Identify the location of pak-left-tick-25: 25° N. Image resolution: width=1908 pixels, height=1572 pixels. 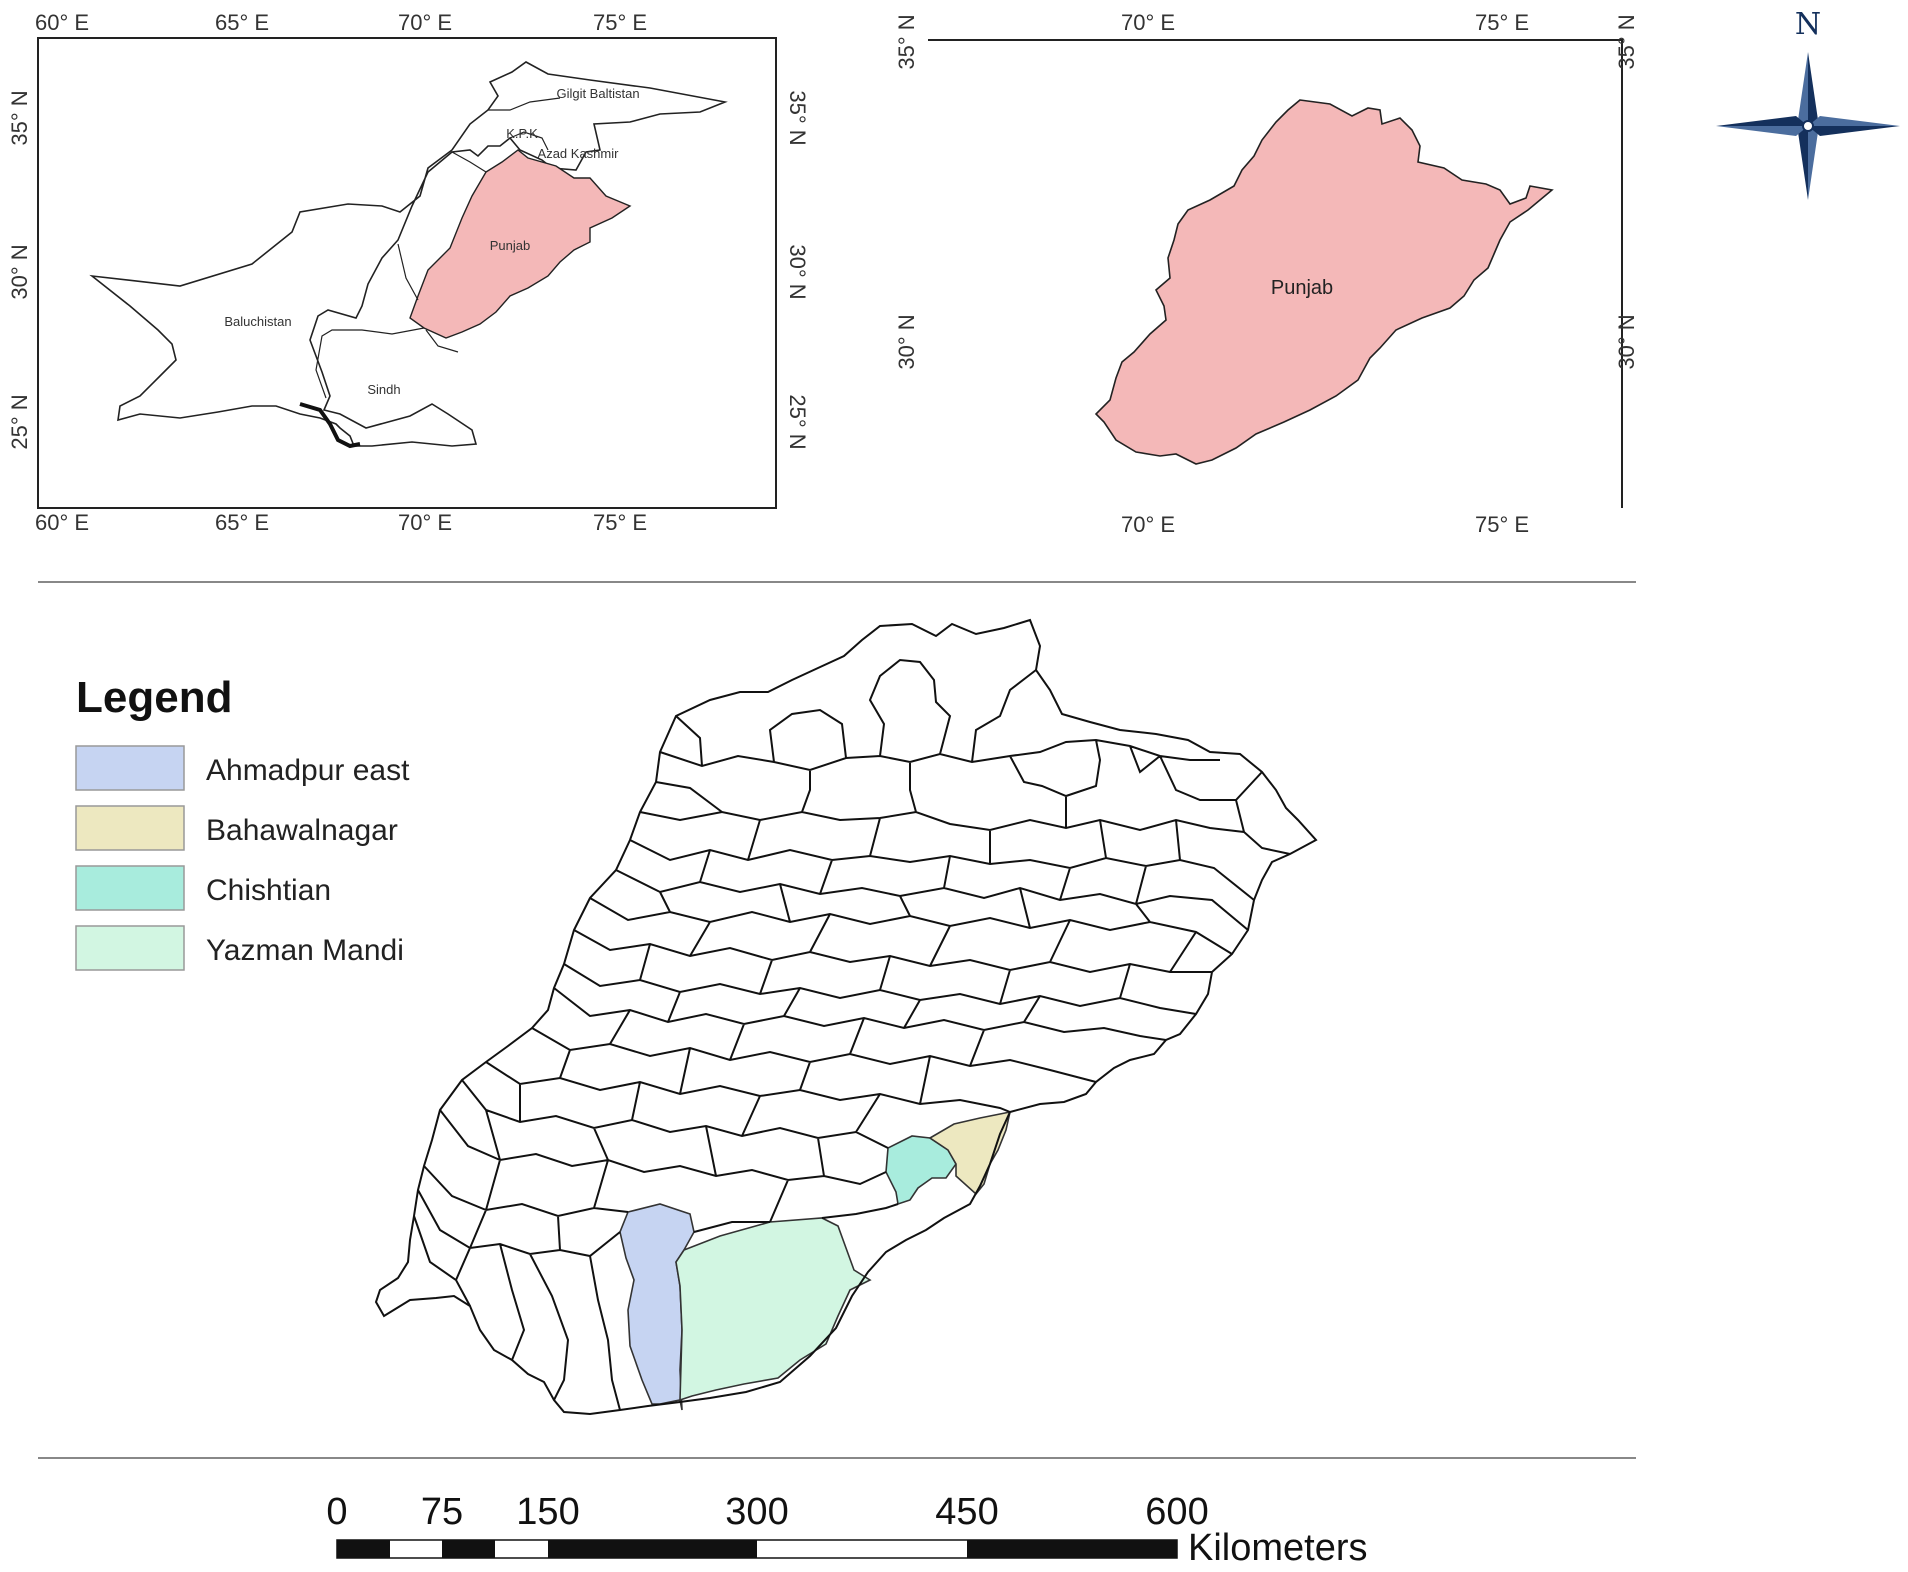
(19, 421).